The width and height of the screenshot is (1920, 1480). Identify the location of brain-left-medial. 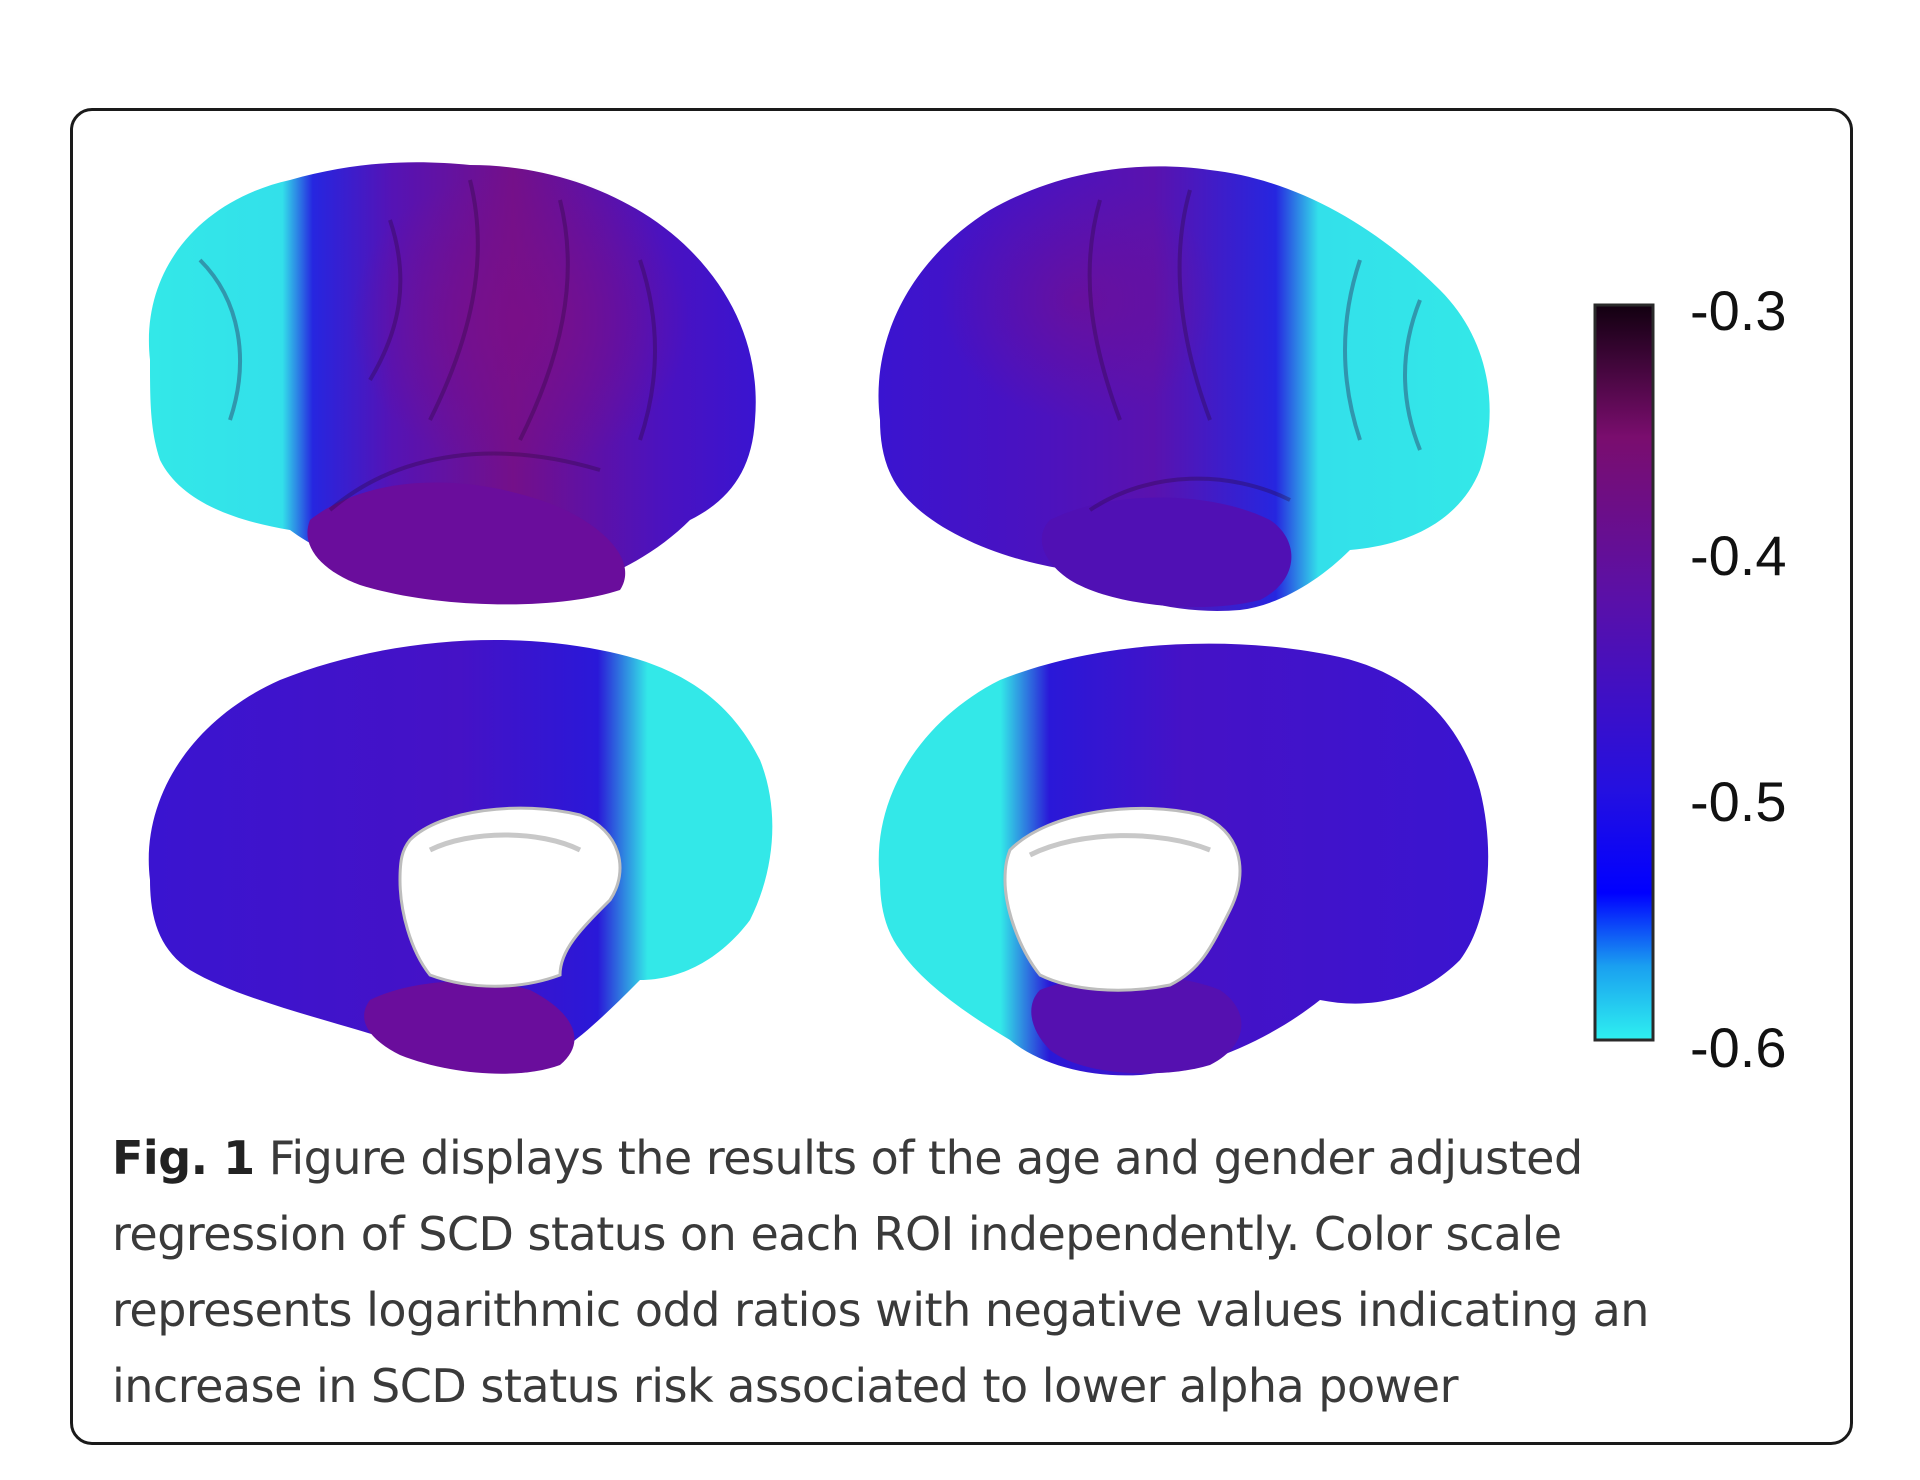
(460, 857).